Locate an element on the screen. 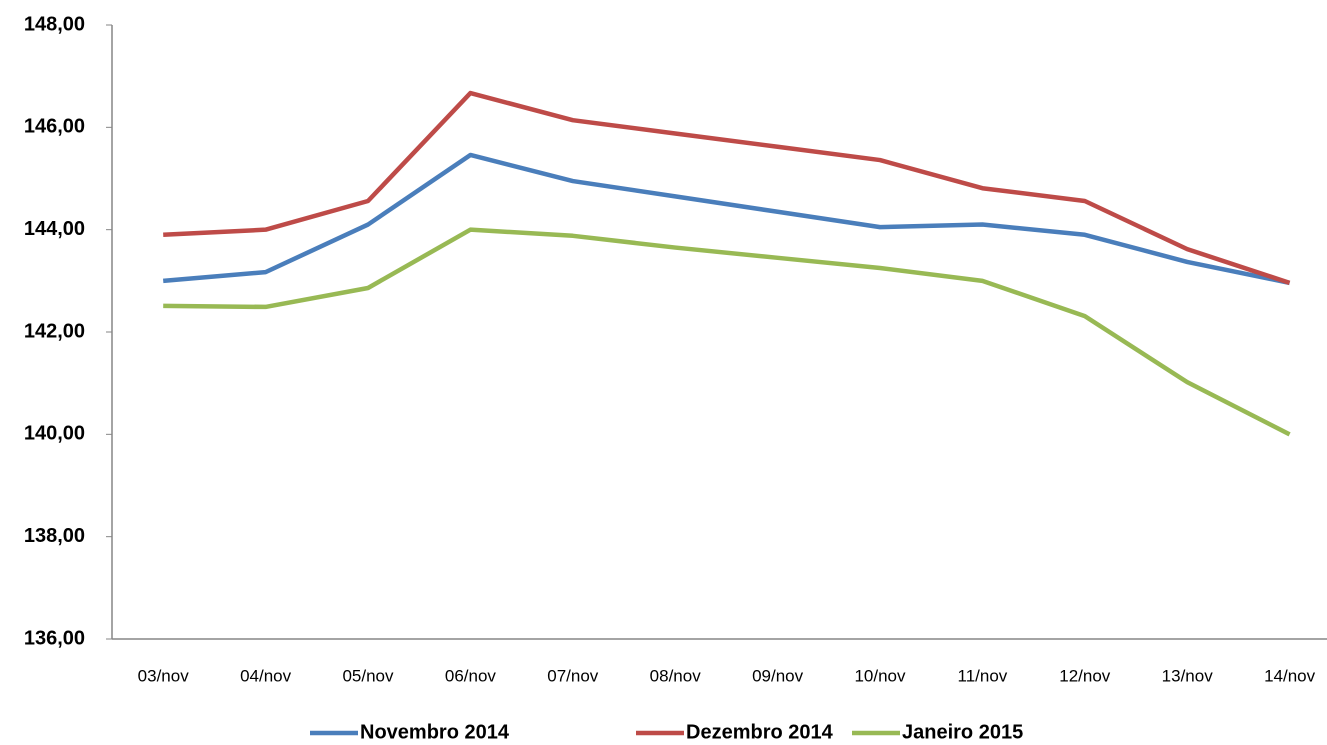 The height and width of the screenshot is (745, 1327). x-tick-label: 13/nov is located at coordinates (1188, 675).